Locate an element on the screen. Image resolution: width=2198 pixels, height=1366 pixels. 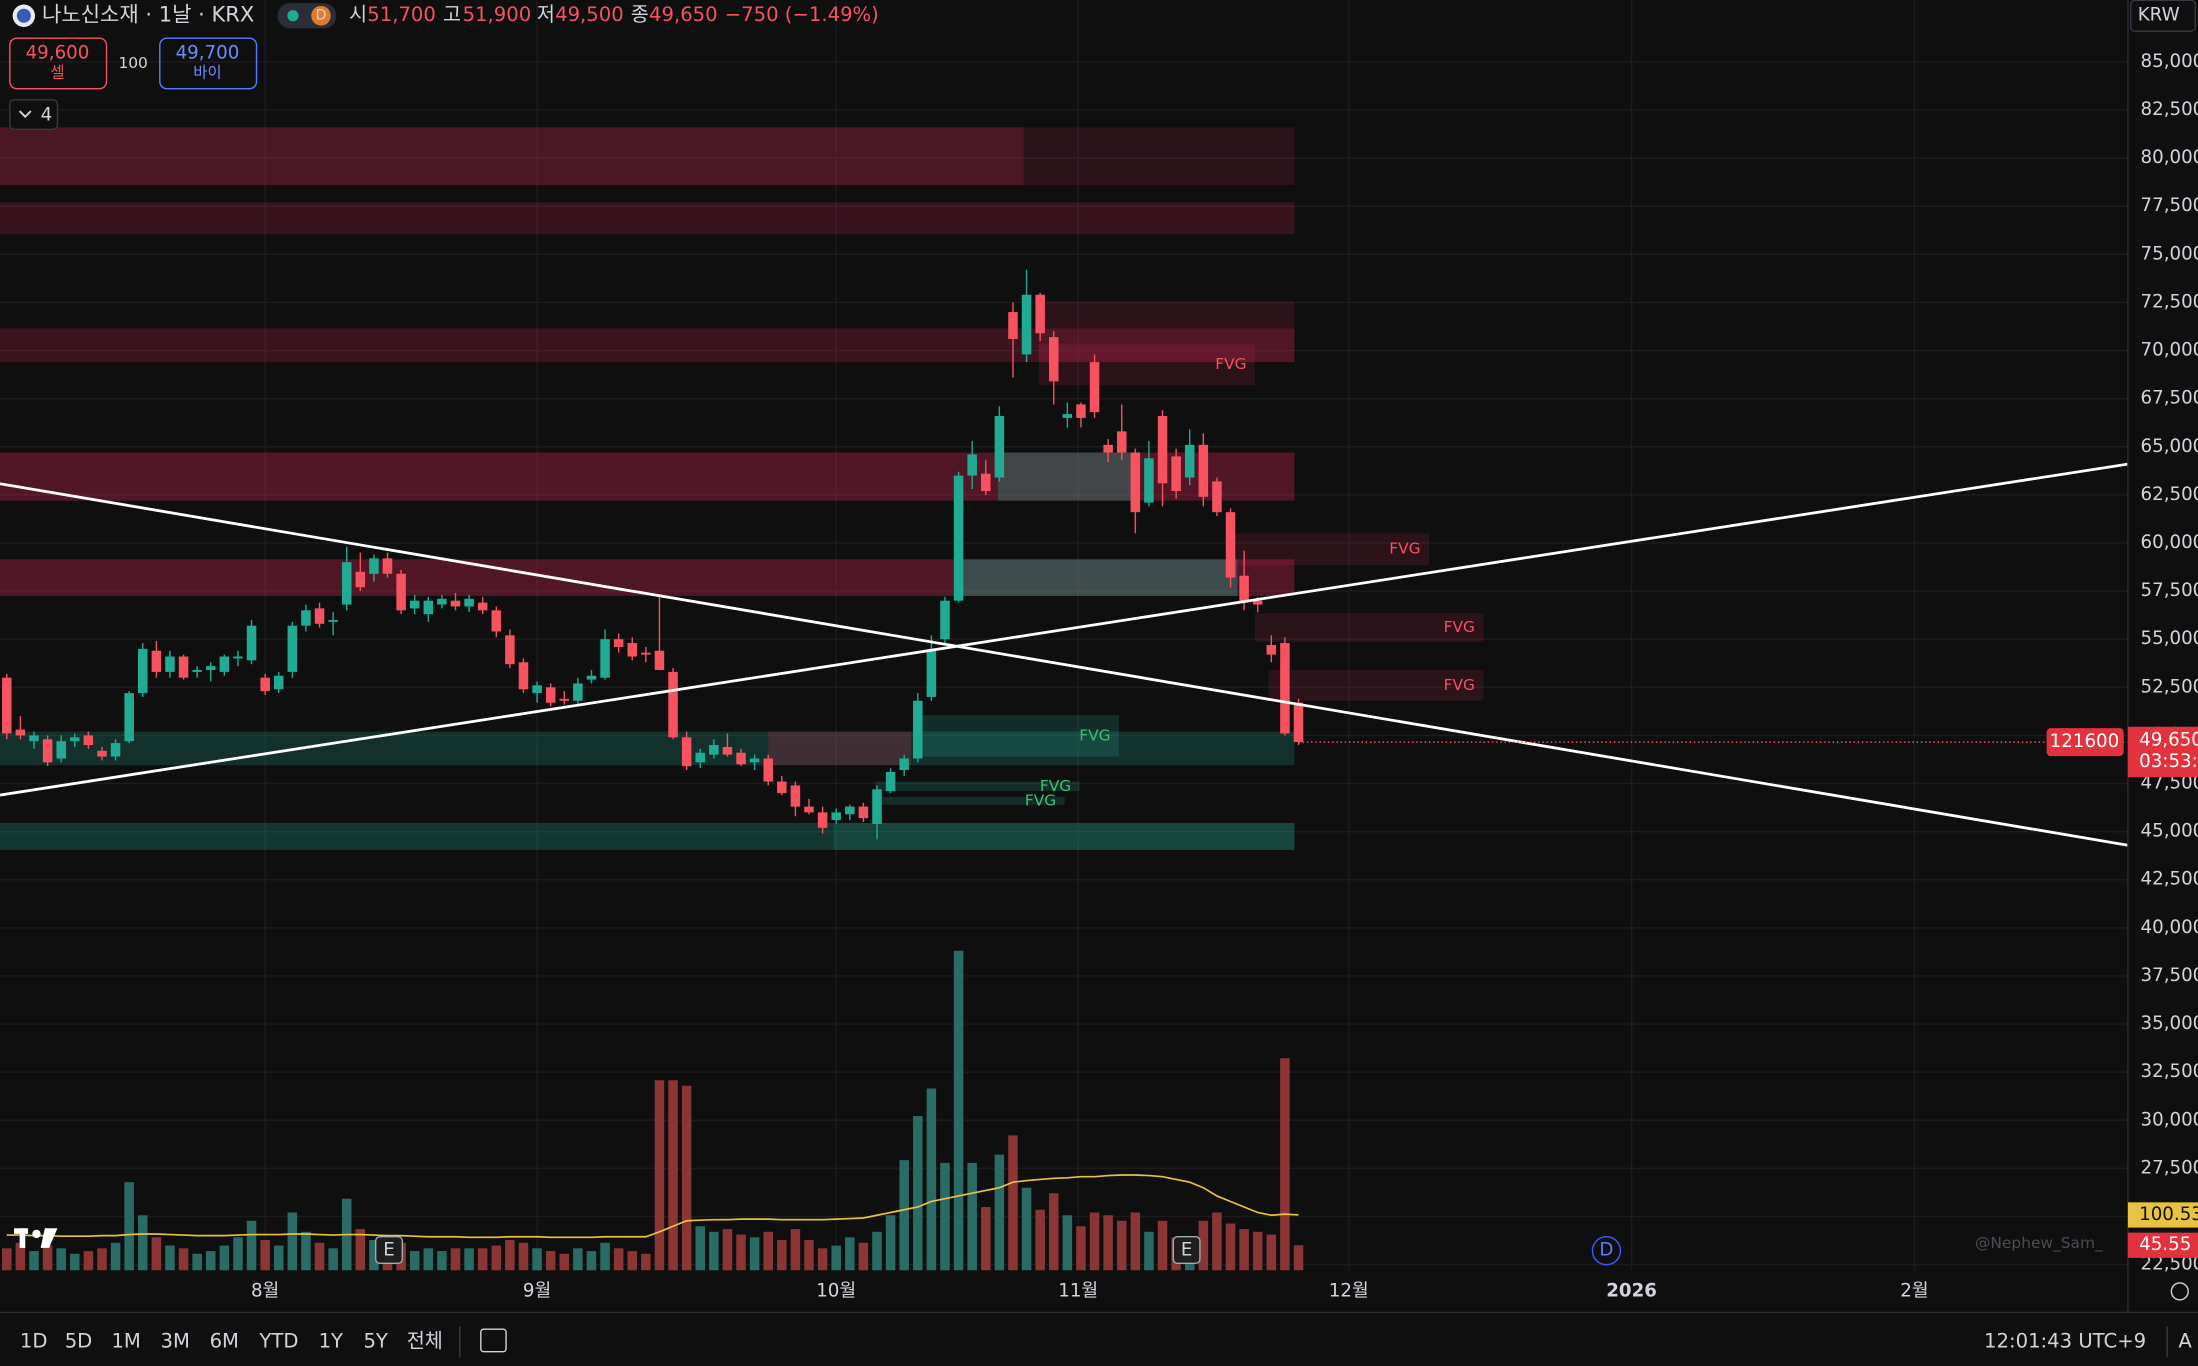
buy-price: 49,700 is located at coordinates (208, 53).